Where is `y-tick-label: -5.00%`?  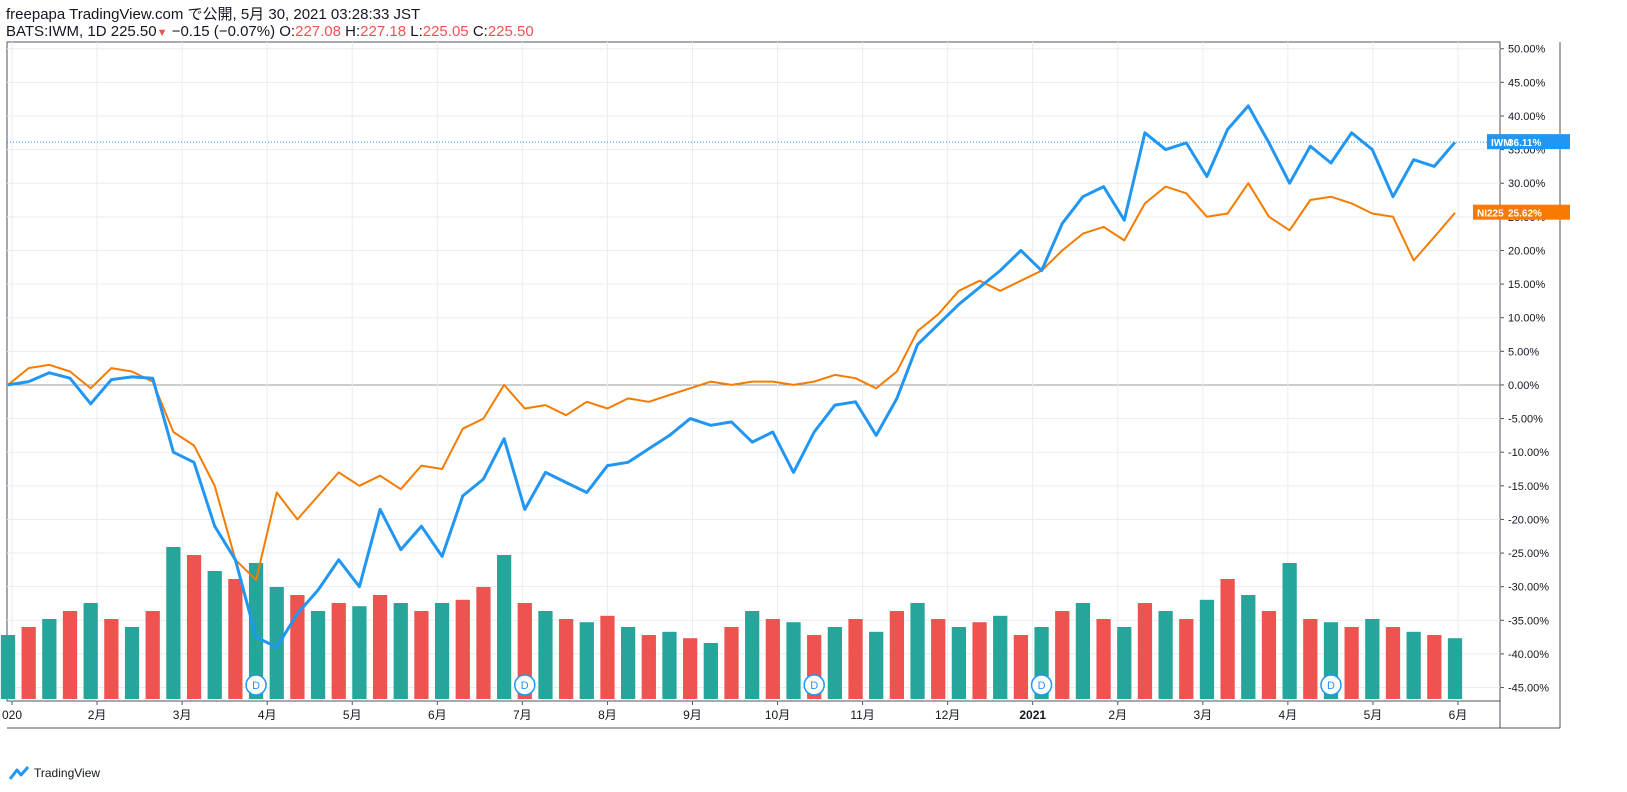
y-tick-label: -5.00% is located at coordinates (1525, 420).